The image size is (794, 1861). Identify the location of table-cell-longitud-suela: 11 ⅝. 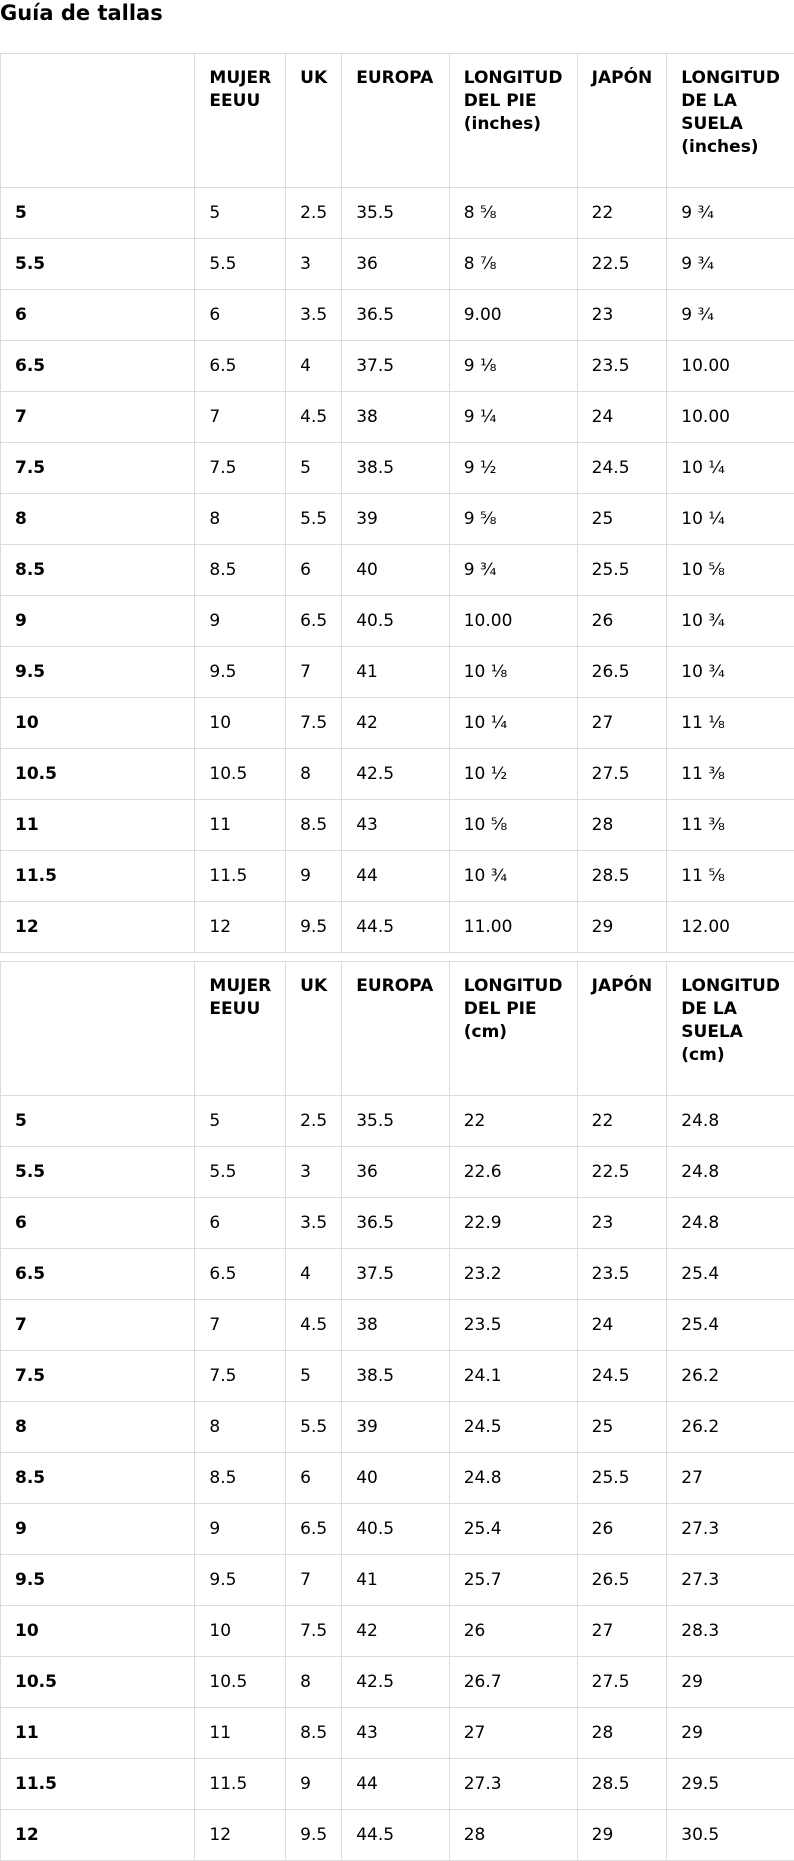
(730, 876).